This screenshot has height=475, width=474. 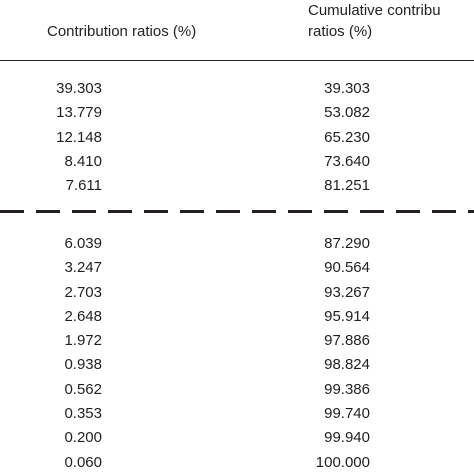 What do you see at coordinates (83, 292) in the screenshot?
I see `contribution-cell: 2.703` at bounding box center [83, 292].